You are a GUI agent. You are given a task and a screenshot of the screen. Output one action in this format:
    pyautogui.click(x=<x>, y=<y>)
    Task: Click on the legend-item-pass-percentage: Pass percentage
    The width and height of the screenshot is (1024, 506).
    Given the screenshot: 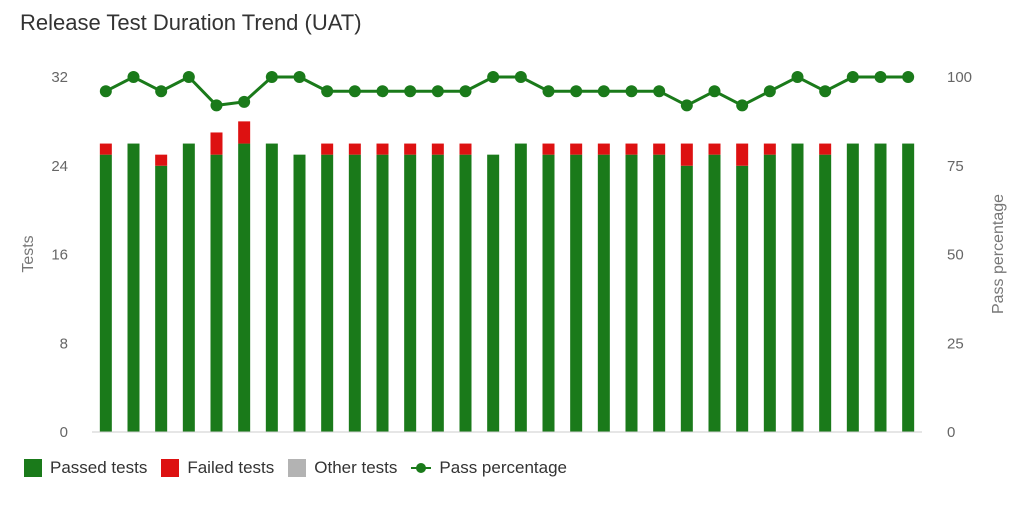 What is the action you would take?
    pyautogui.click(x=489, y=468)
    